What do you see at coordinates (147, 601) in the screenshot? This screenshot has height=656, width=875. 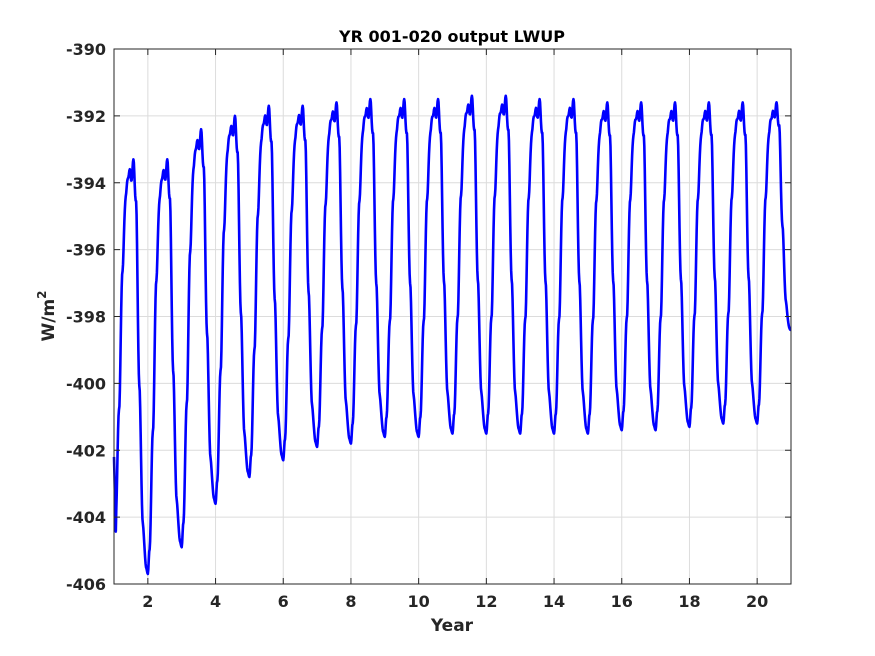 I see `x-tick-label: 2` at bounding box center [147, 601].